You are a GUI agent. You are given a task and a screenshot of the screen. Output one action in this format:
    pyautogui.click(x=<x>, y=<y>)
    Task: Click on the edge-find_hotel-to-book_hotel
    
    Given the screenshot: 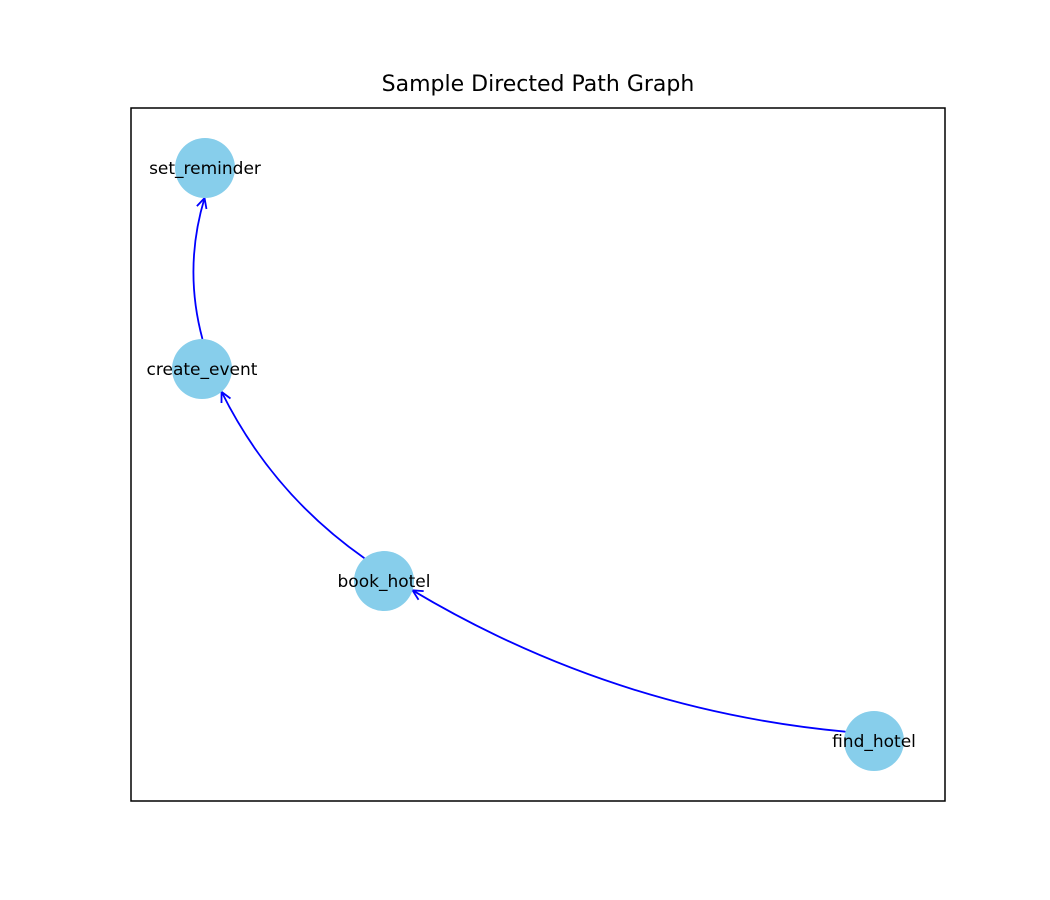 What is the action you would take?
    pyautogui.click(x=628, y=661)
    